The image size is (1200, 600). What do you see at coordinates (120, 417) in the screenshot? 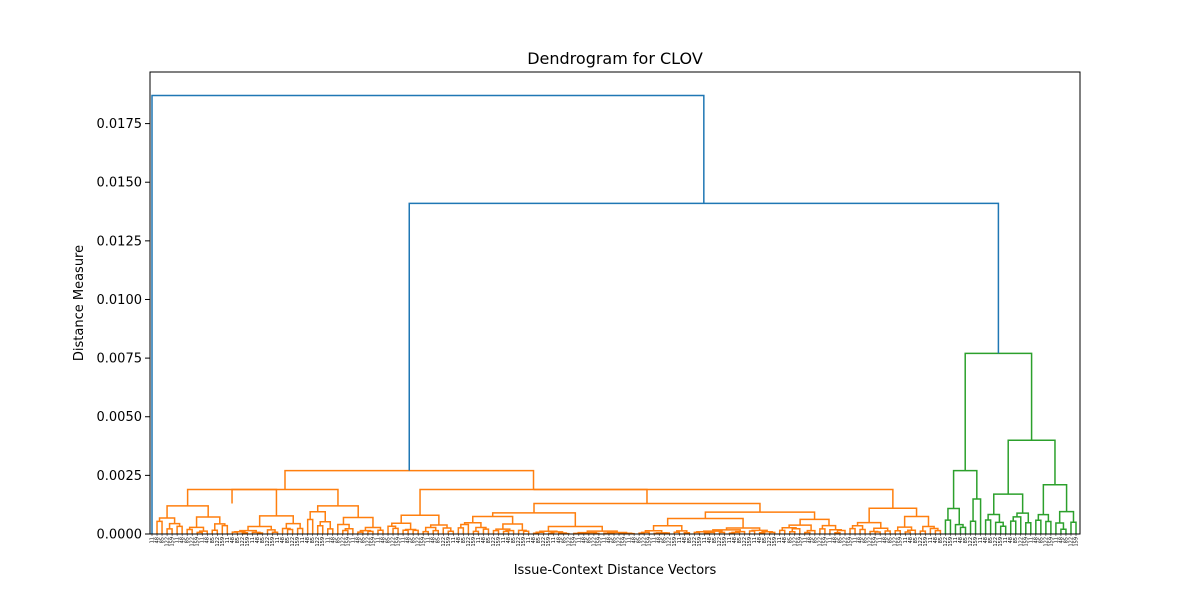
I see `y-tick-label: 0.0050` at bounding box center [120, 417].